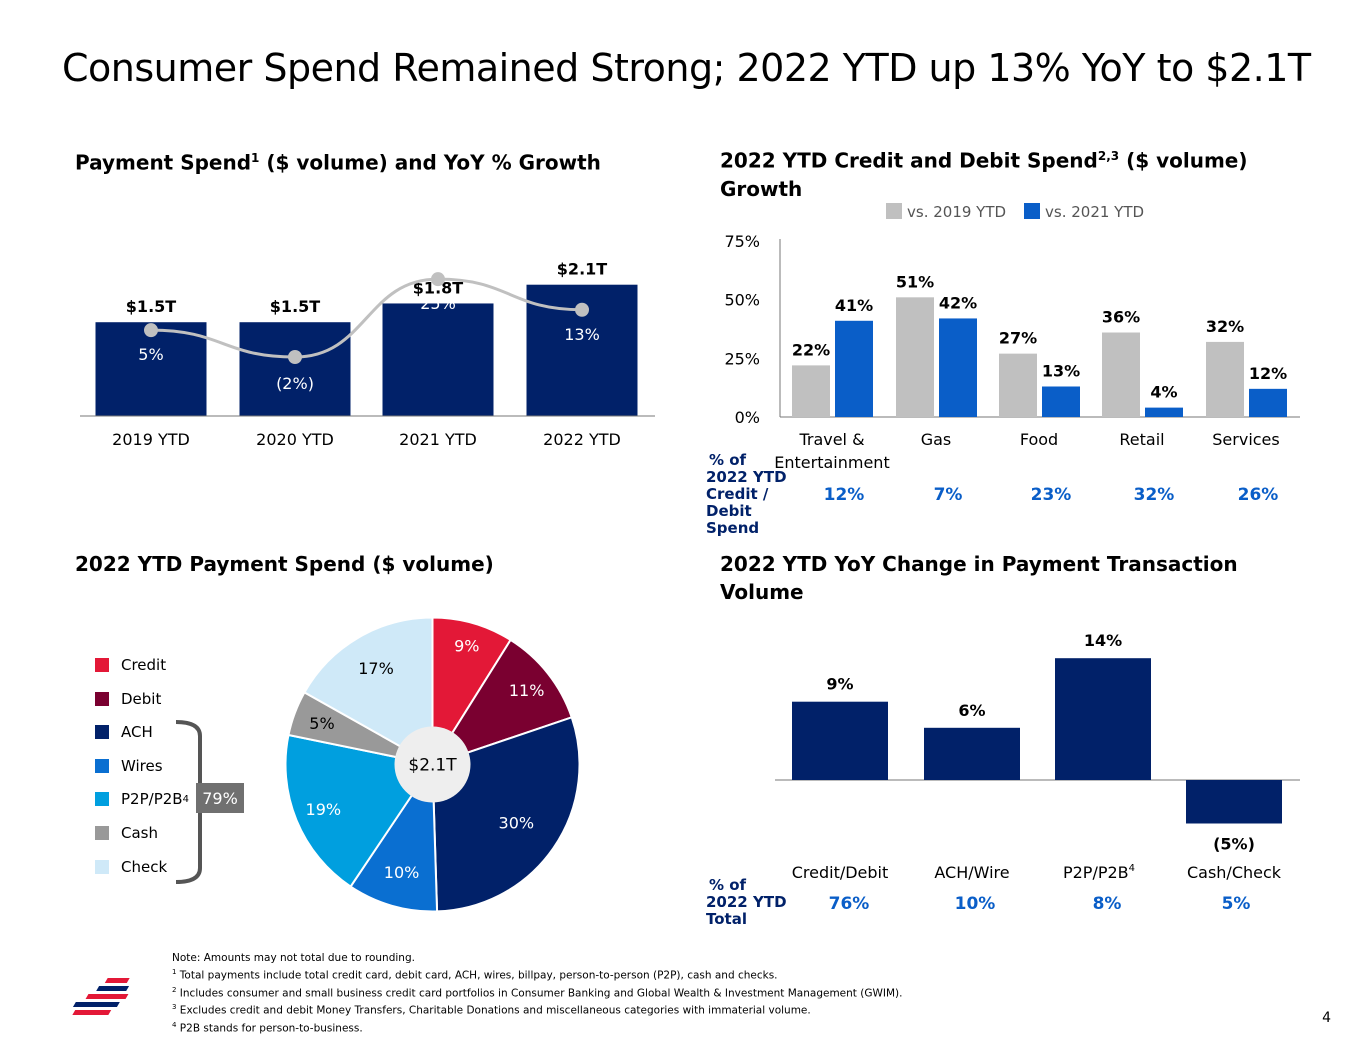 This screenshot has width=1365, height=1055. Describe the element at coordinates (1234, 872) in the screenshot. I see `category-tick-label: Cash/Check` at that location.